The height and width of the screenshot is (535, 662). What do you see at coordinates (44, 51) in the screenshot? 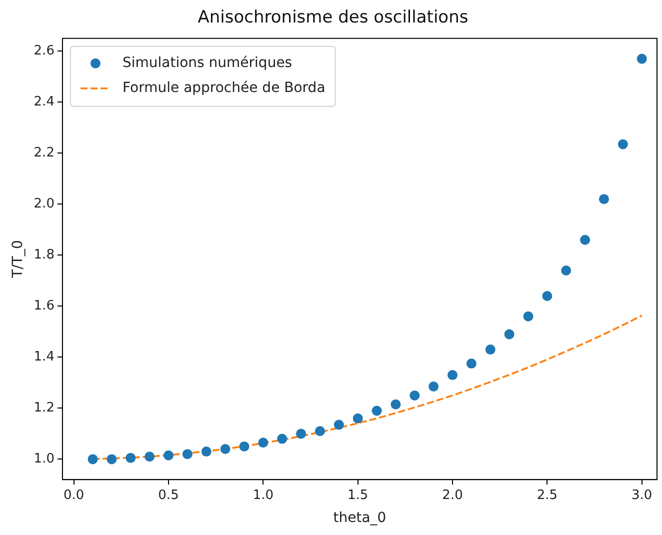
I see `y-tick-label: 2.6` at bounding box center [44, 51].